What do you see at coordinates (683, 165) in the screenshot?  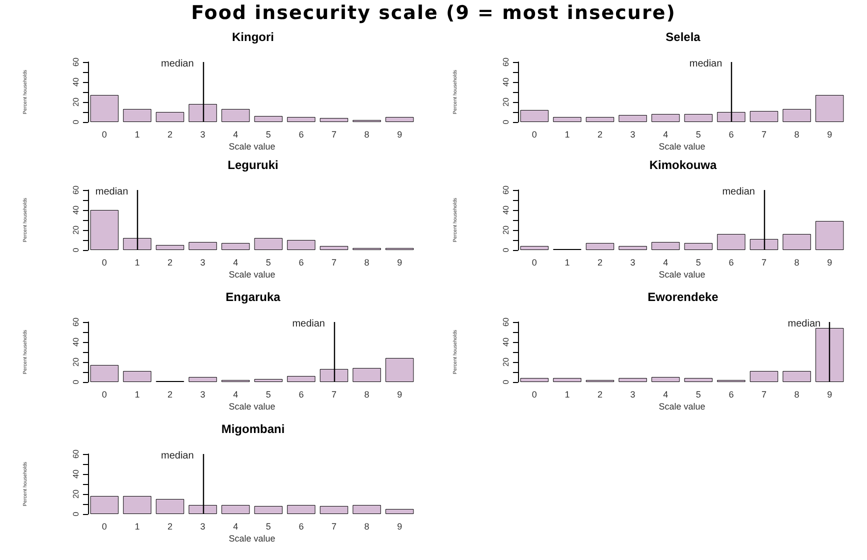 I see `chart-title: Kimokouwa` at bounding box center [683, 165].